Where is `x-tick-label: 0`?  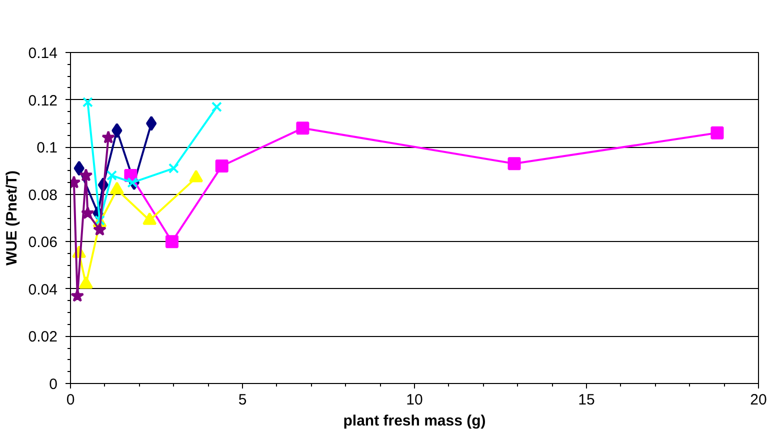
x-tick-label: 0 is located at coordinates (70, 400).